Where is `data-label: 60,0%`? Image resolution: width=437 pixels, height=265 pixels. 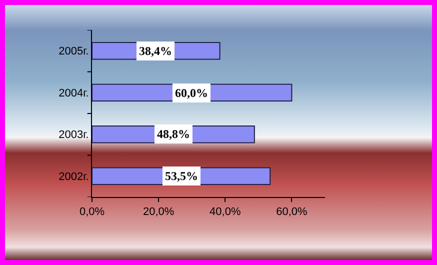
data-label: 60,0% is located at coordinates (191, 93).